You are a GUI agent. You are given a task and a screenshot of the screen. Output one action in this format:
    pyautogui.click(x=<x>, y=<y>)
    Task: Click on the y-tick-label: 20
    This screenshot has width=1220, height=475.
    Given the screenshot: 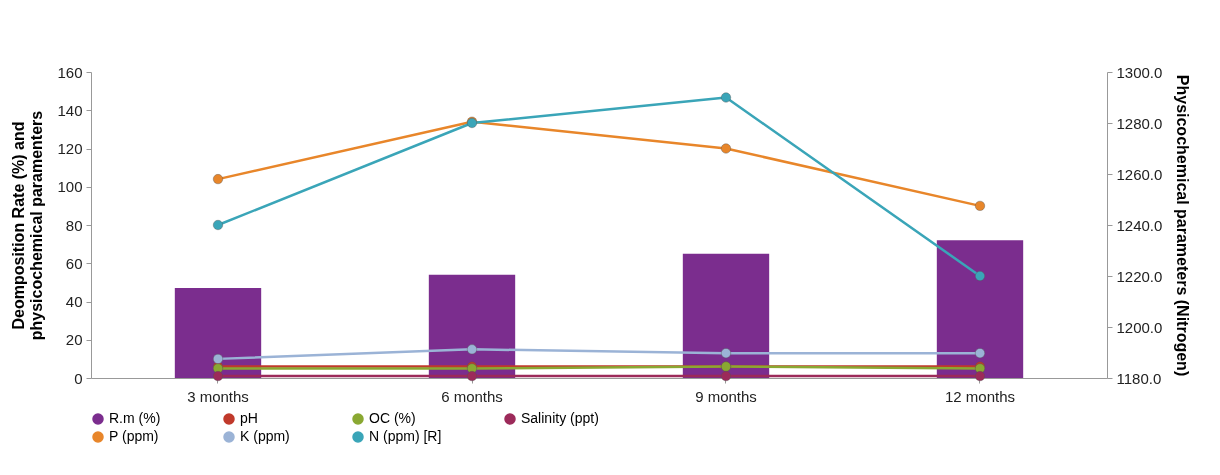 What is the action you would take?
    pyautogui.click(x=74, y=340)
    